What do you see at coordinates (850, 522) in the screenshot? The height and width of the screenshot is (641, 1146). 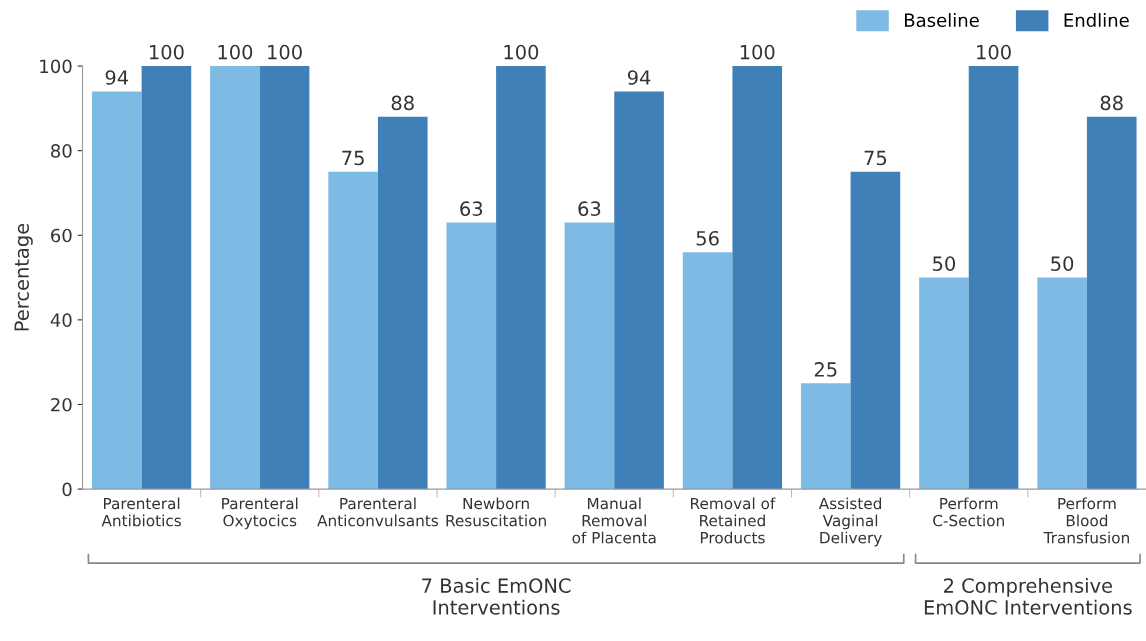 I see `x-tick-label: Assisted Vaginal Delivery` at bounding box center [850, 522].